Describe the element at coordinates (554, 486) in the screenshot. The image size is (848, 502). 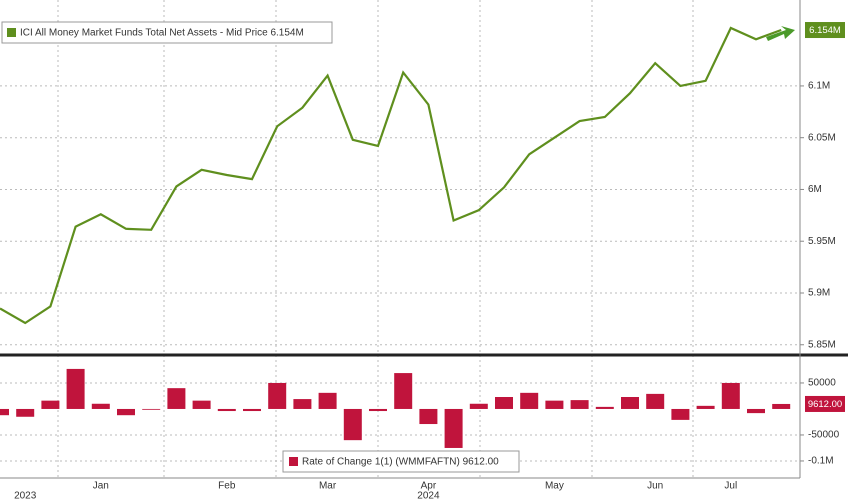
I see `x-tick-label: May` at that location.